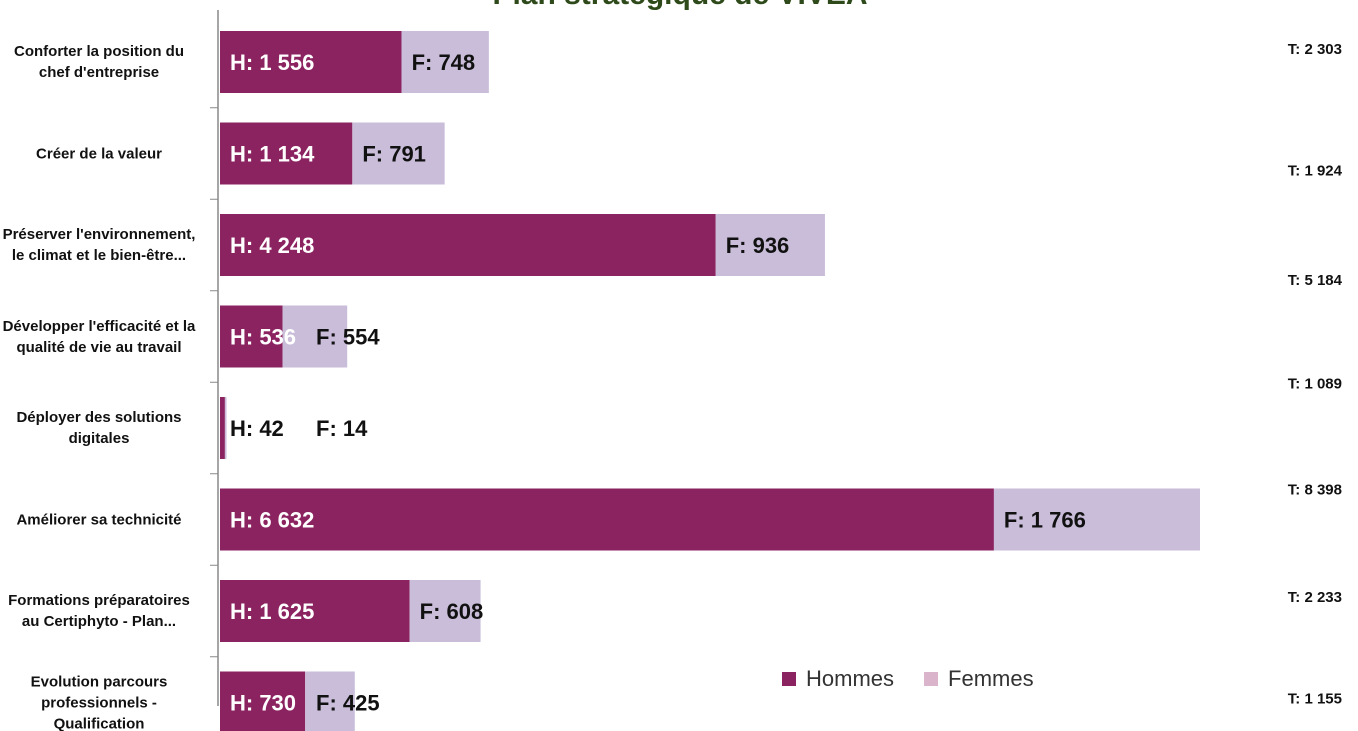  Describe the element at coordinates (452, 611) in the screenshot. I see `value-label: F: 608` at that location.